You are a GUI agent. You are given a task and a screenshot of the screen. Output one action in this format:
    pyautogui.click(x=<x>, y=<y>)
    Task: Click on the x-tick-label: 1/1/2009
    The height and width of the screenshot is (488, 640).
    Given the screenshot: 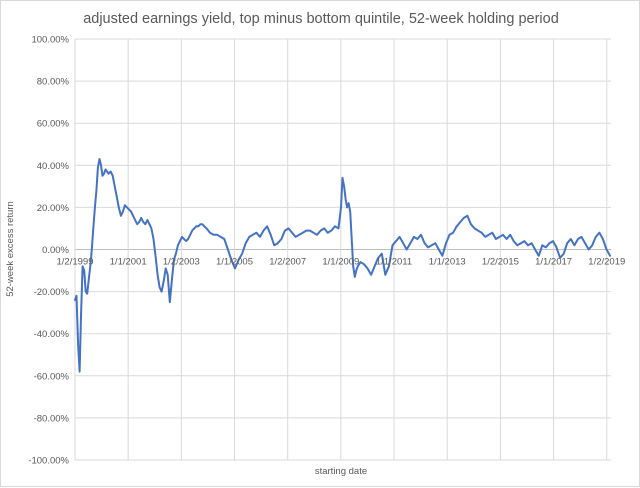 What is the action you would take?
    pyautogui.click(x=340, y=262)
    